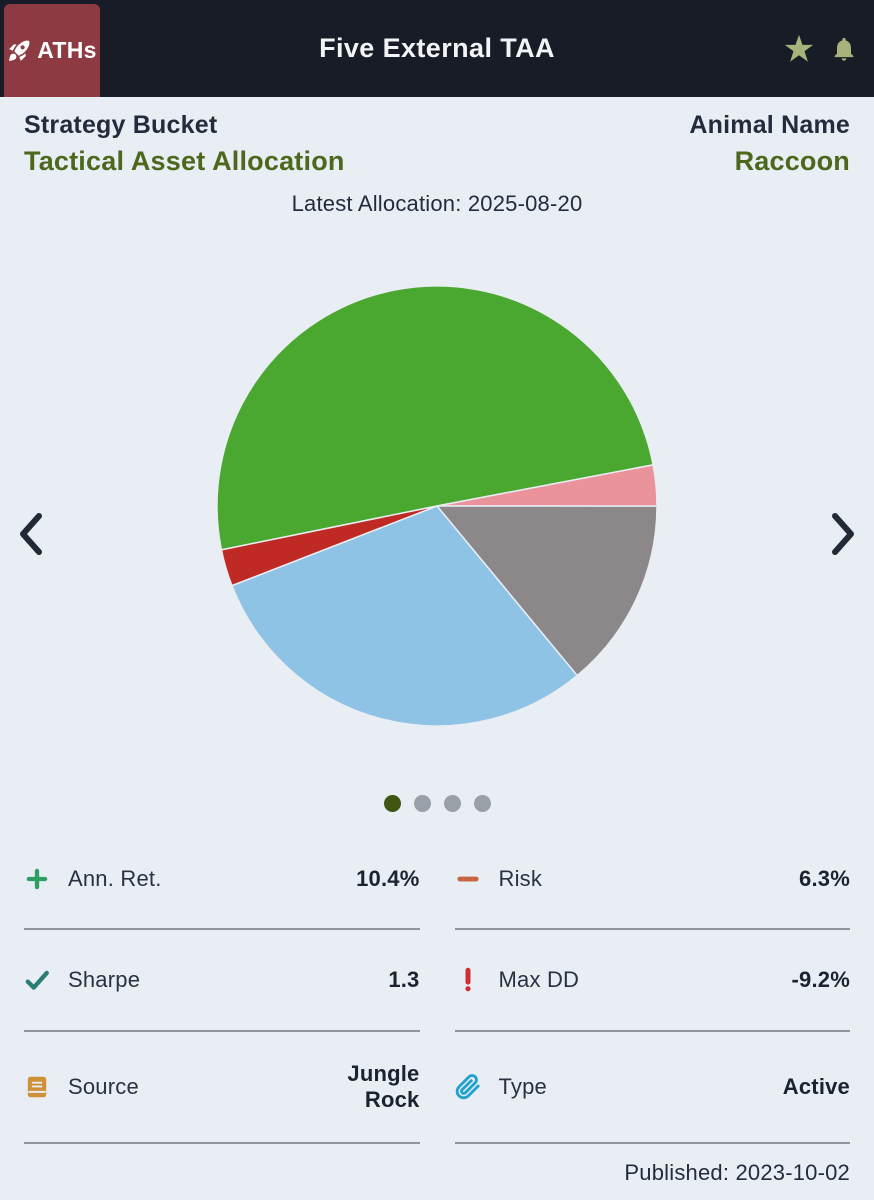 This screenshot has height=1200, width=874. Describe the element at coordinates (184, 161) in the screenshot. I see `strategy-bucket-value: Tactical Asset Allocation` at that location.